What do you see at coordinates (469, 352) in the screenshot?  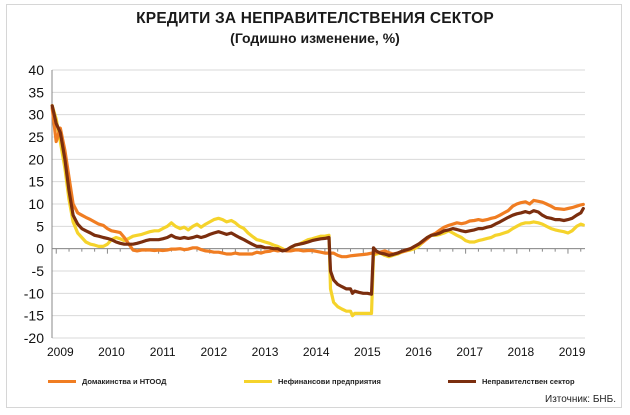 I see `x-tick-label: 2017` at bounding box center [469, 352].